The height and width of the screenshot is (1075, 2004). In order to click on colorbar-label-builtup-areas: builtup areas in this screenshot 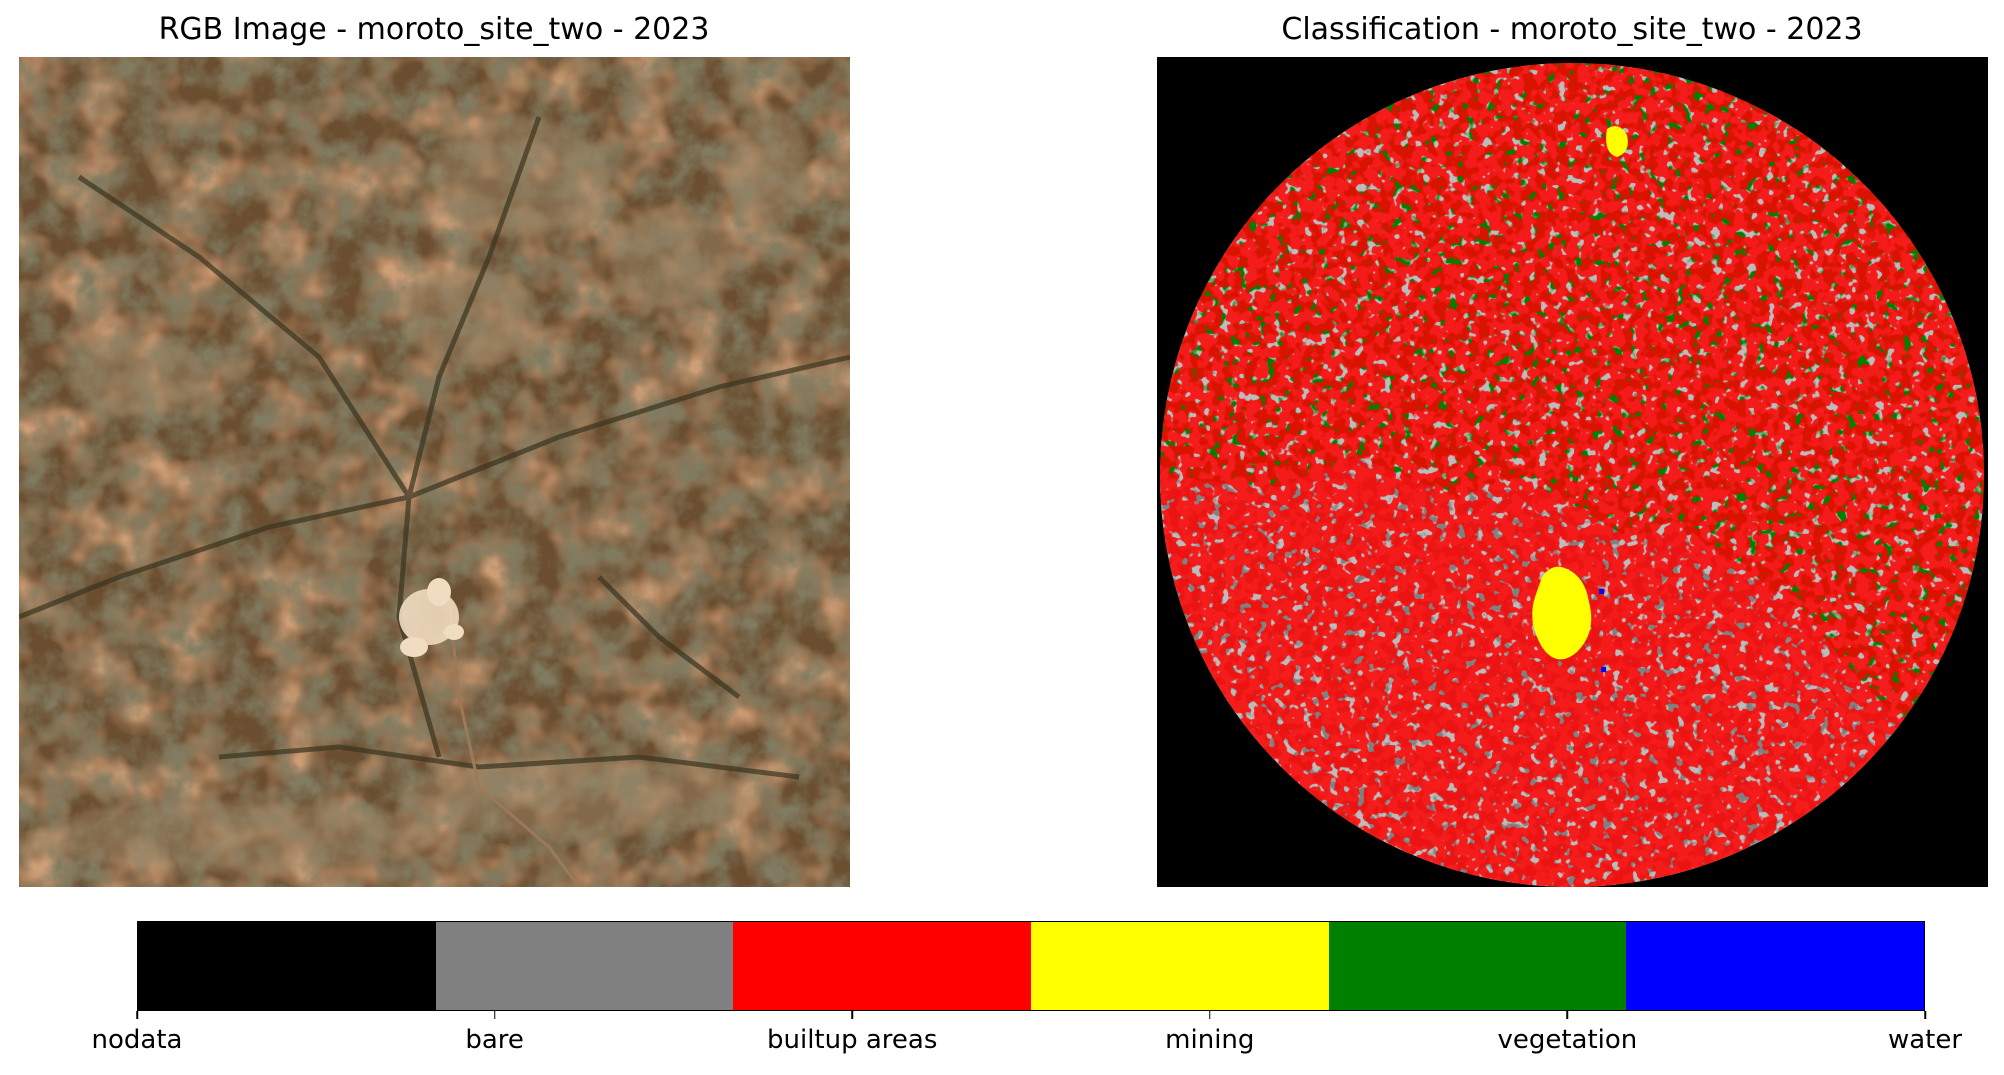, I will do `click(852, 1040)`.